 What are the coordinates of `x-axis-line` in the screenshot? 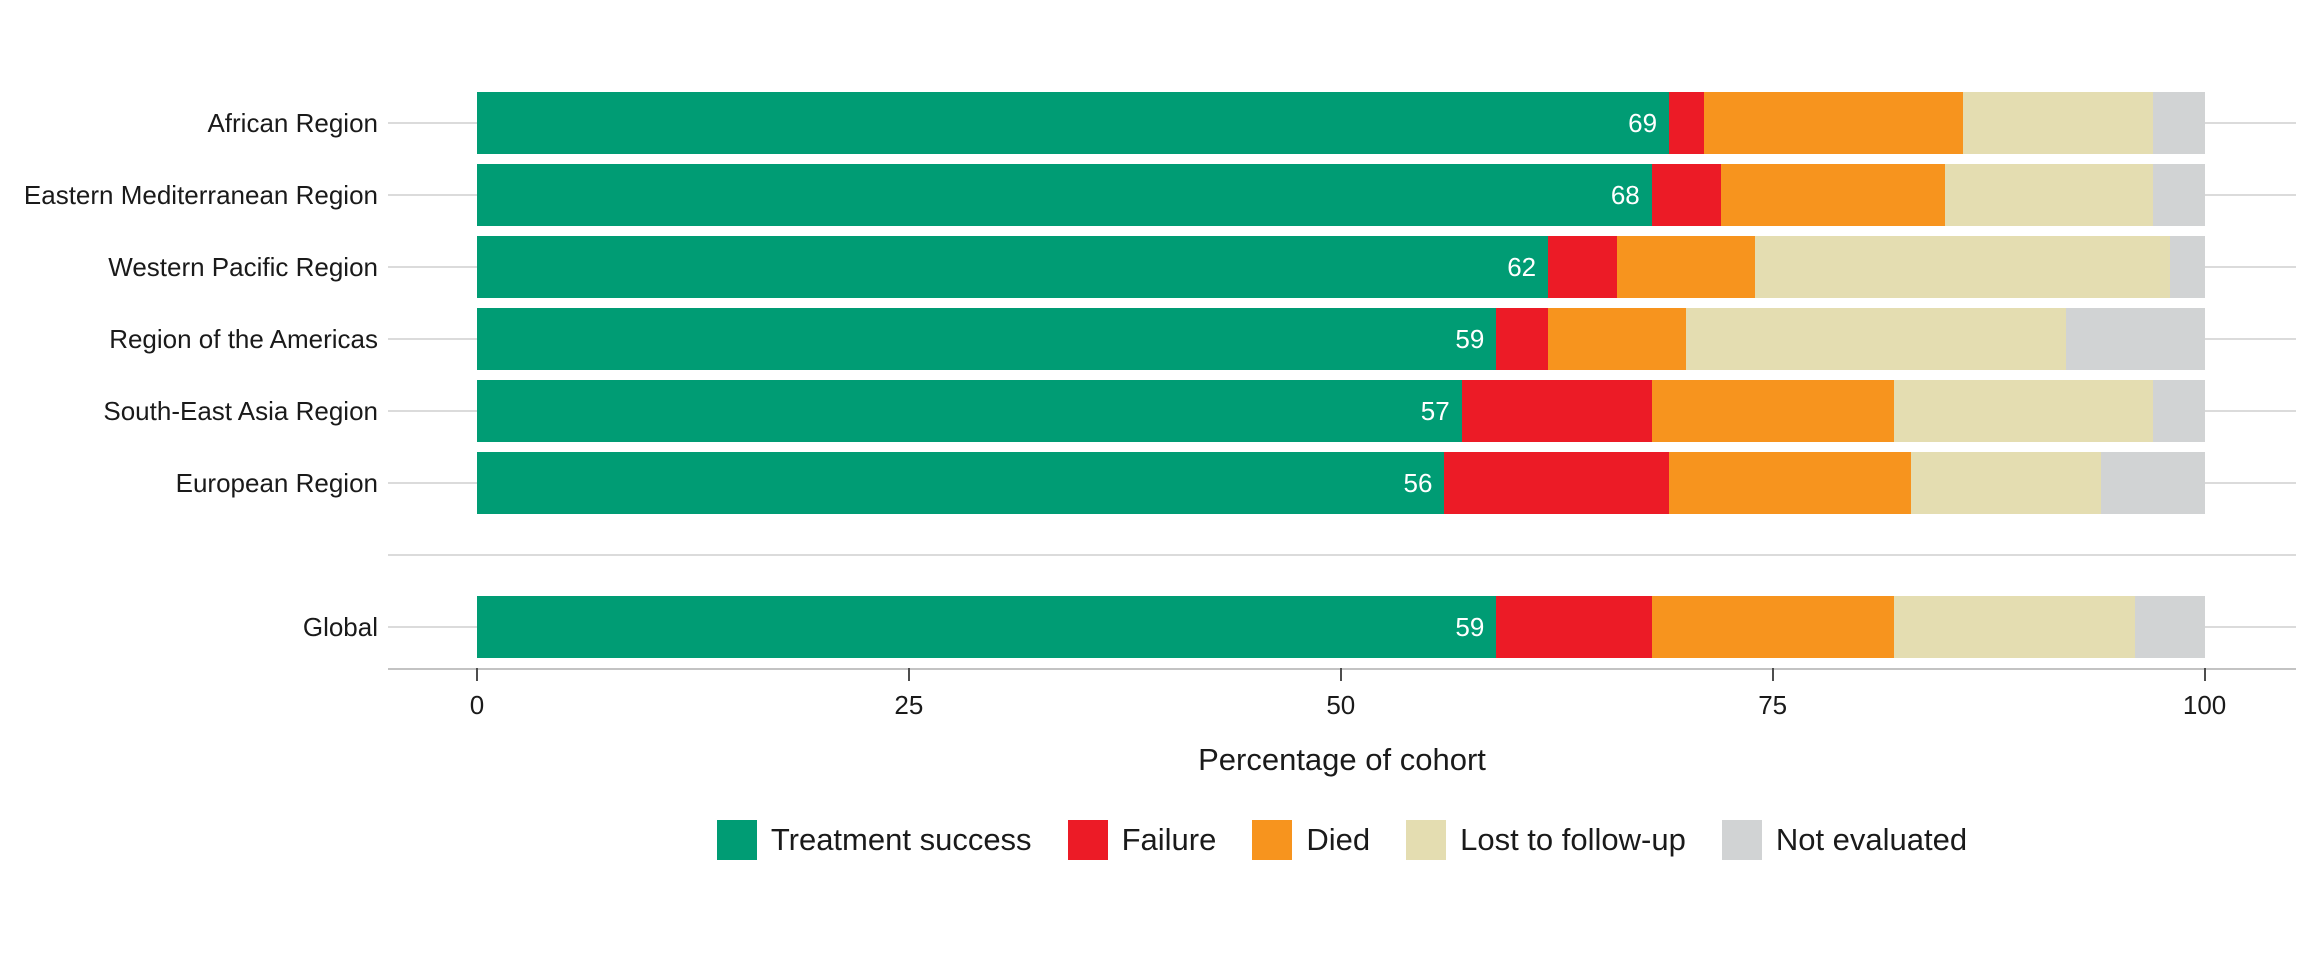 It's located at (1342, 669).